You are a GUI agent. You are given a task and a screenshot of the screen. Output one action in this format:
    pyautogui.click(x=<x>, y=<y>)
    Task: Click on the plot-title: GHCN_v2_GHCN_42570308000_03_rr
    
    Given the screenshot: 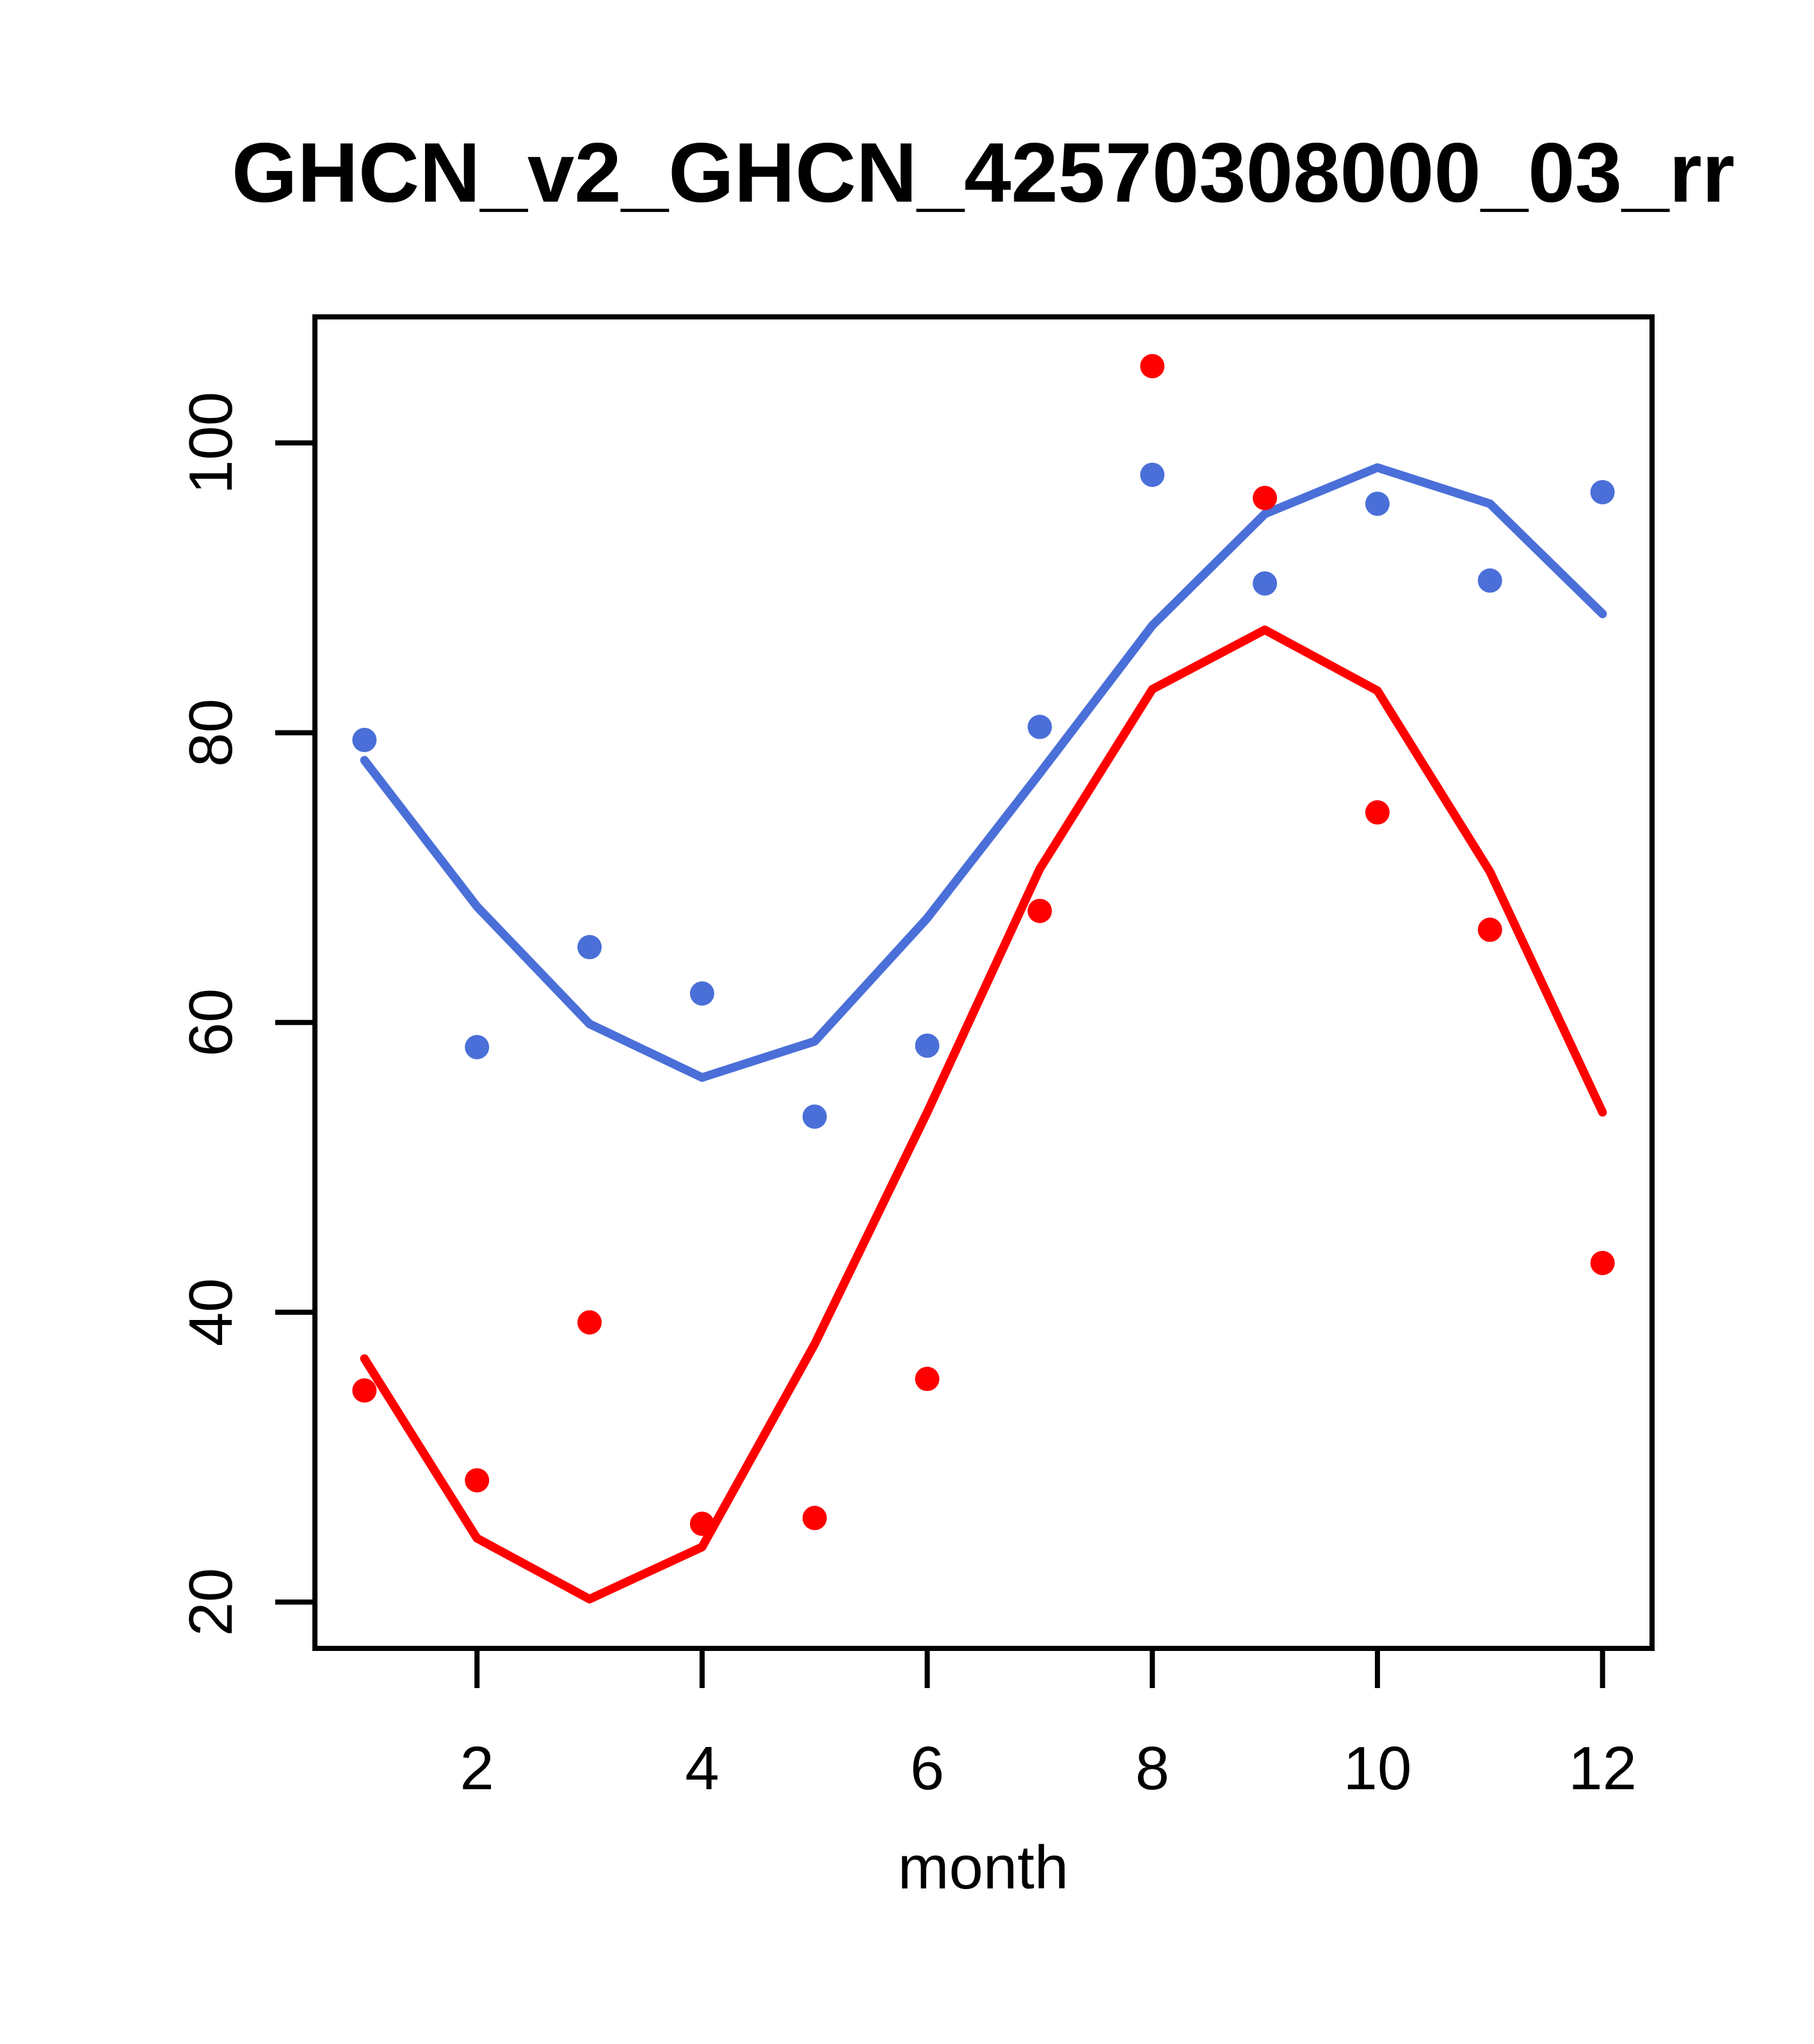 What is the action you would take?
    pyautogui.click(x=983, y=172)
    